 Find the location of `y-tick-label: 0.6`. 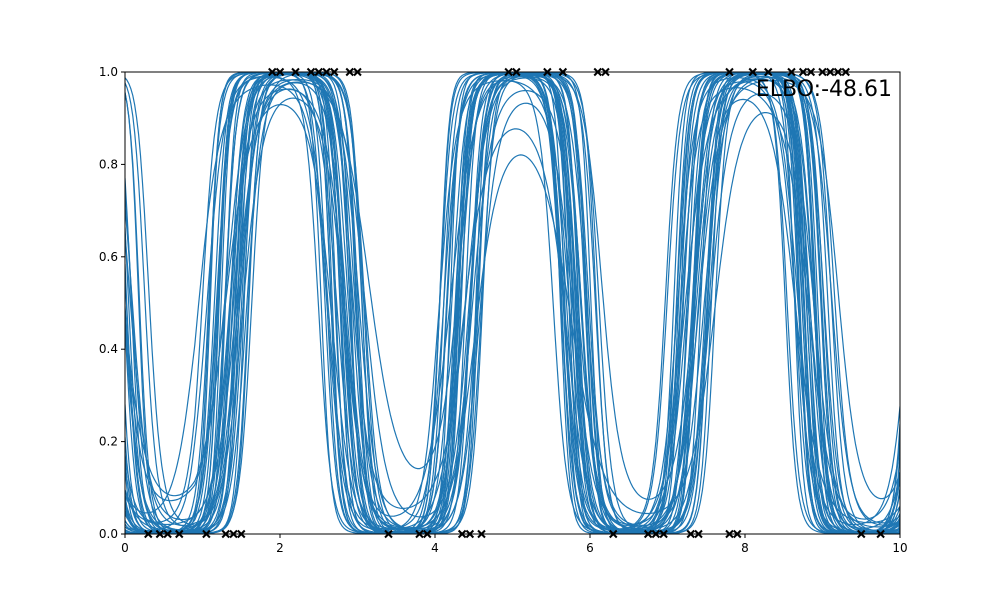

y-tick-label: 0.6 is located at coordinates (108, 257).